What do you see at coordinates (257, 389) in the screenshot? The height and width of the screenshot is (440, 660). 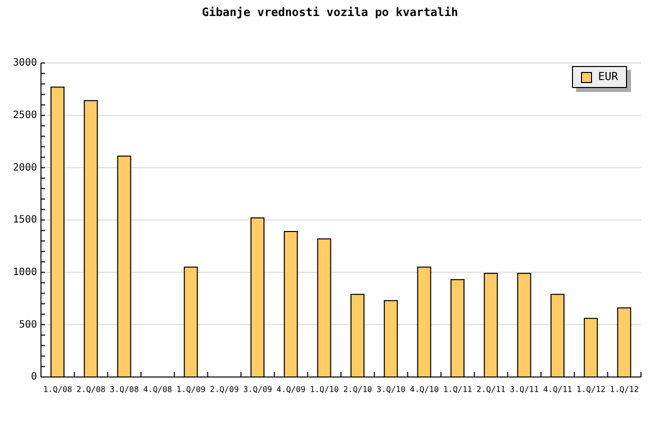 I see `x-tick-label: 3.Q/09` at bounding box center [257, 389].